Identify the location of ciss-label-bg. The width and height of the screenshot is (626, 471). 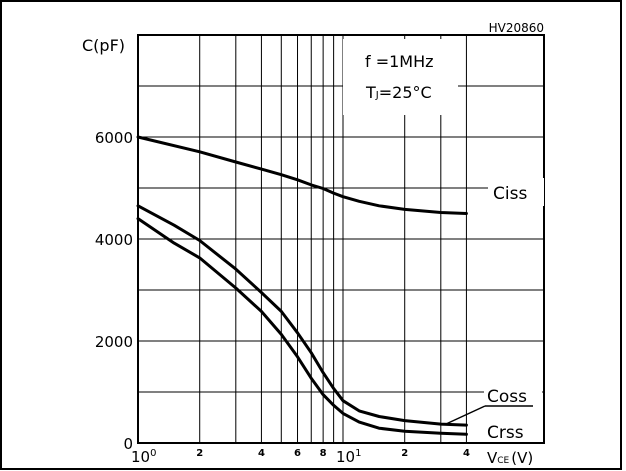
(516, 192).